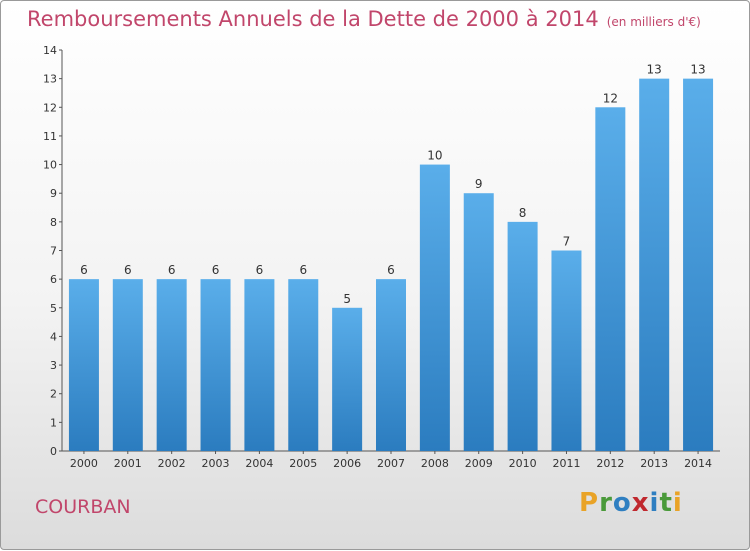 The height and width of the screenshot is (551, 750). I want to click on bar-value-label: 9, so click(479, 184).